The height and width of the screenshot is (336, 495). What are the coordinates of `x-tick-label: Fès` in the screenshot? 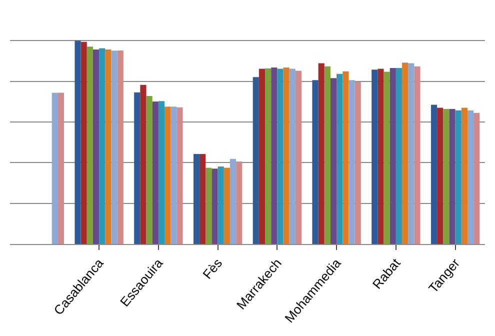 It's located at (213, 268).